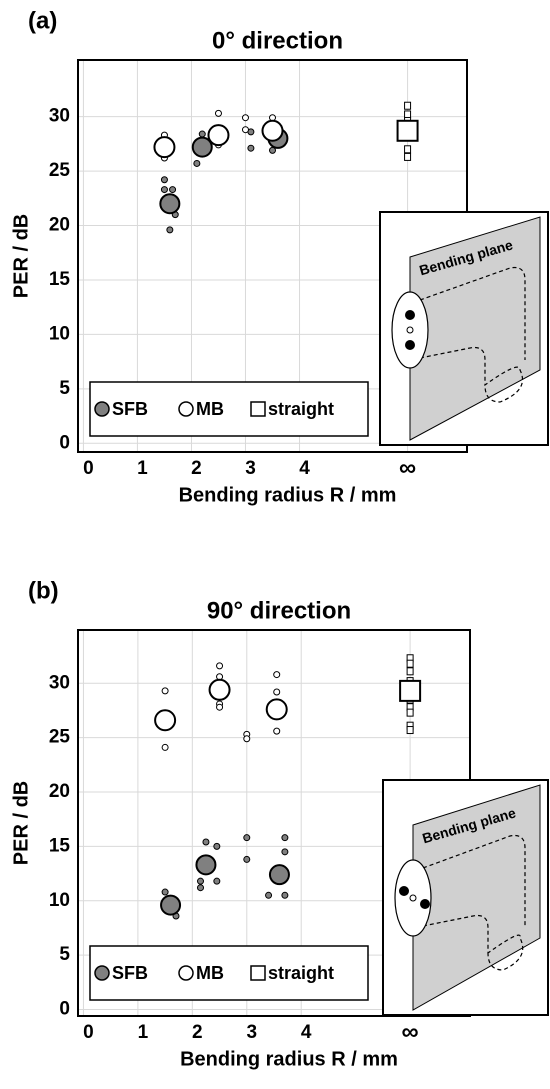 The height and width of the screenshot is (1089, 550). Describe the element at coordinates (43, 590) in the screenshot. I see `panel-label: (b)` at that location.